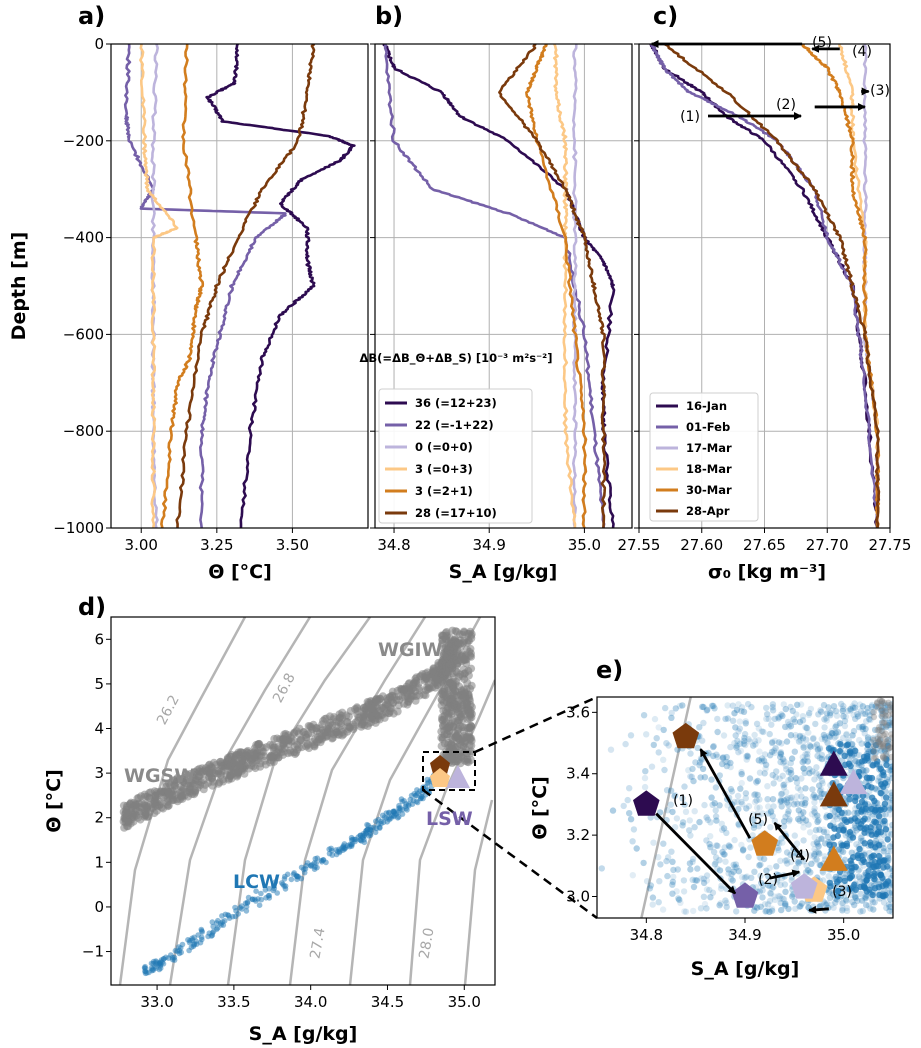 The width and height of the screenshot is (921, 1048). Describe the element at coordinates (245, 286) in the screenshot. I see `profile-line-28-apr` at that location.